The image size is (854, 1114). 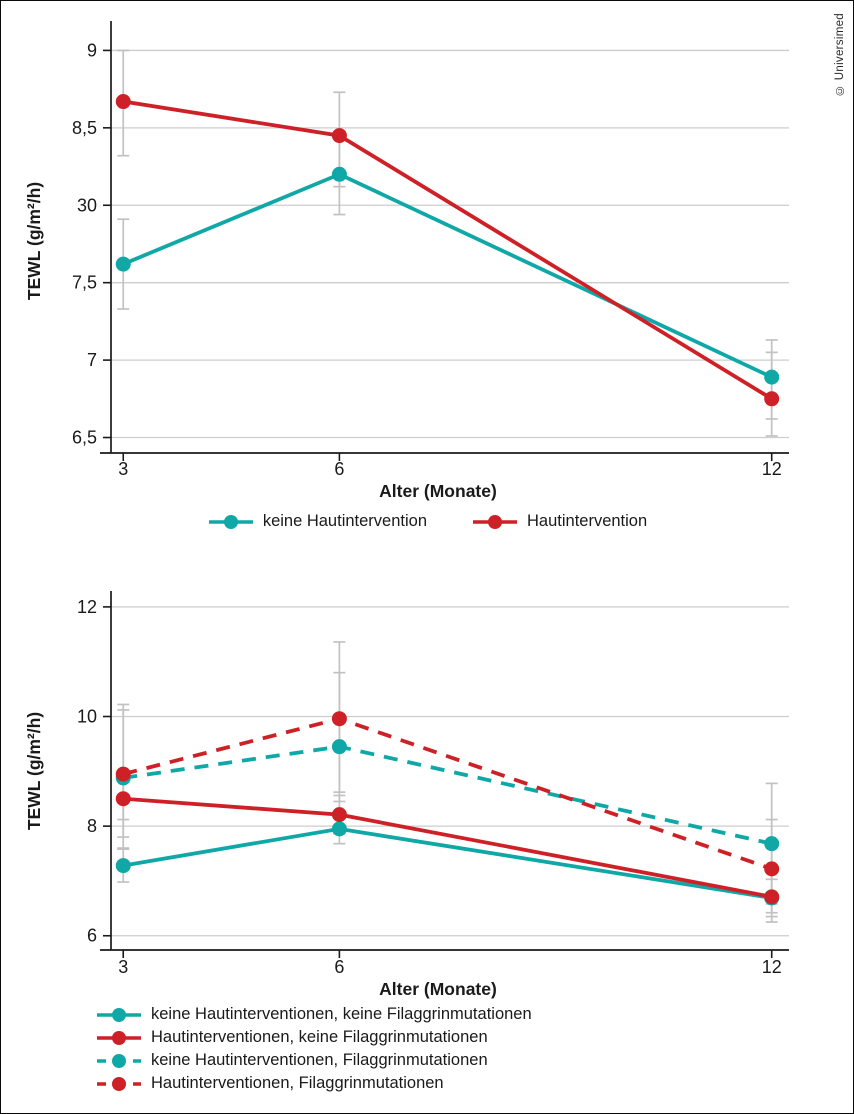 What do you see at coordinates (92, 826) in the screenshot?
I see `y-tick-label: 8` at bounding box center [92, 826].